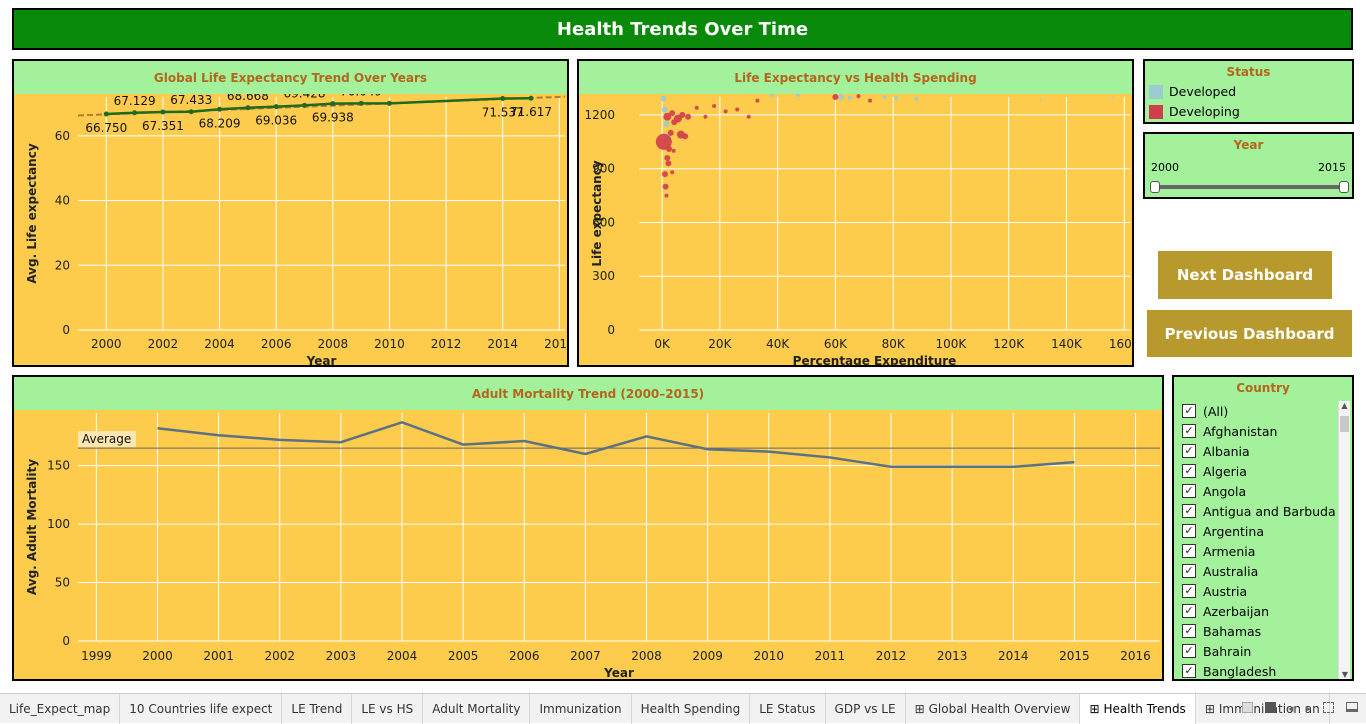 Image resolution: width=1366 pixels, height=724 pixels. Describe the element at coordinates (317, 708) in the screenshot. I see `sheet-tab: LE Trend` at that location.